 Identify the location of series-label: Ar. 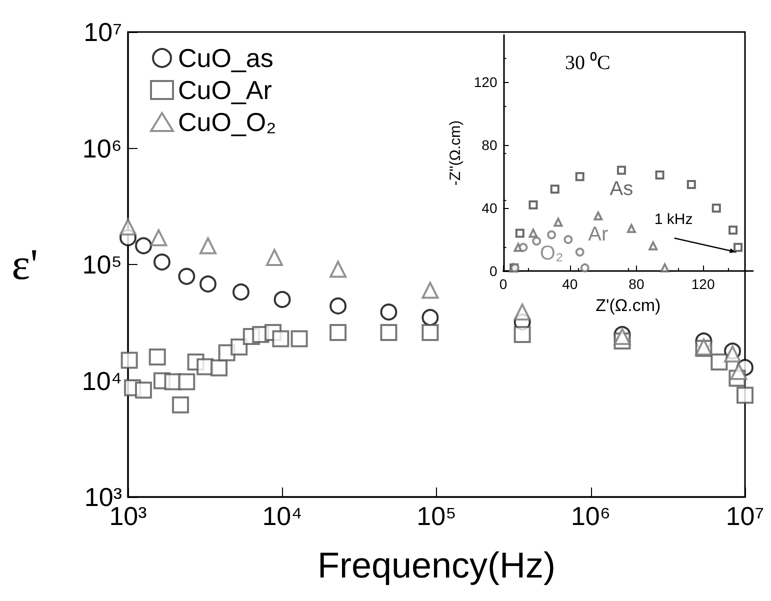
(598, 234).